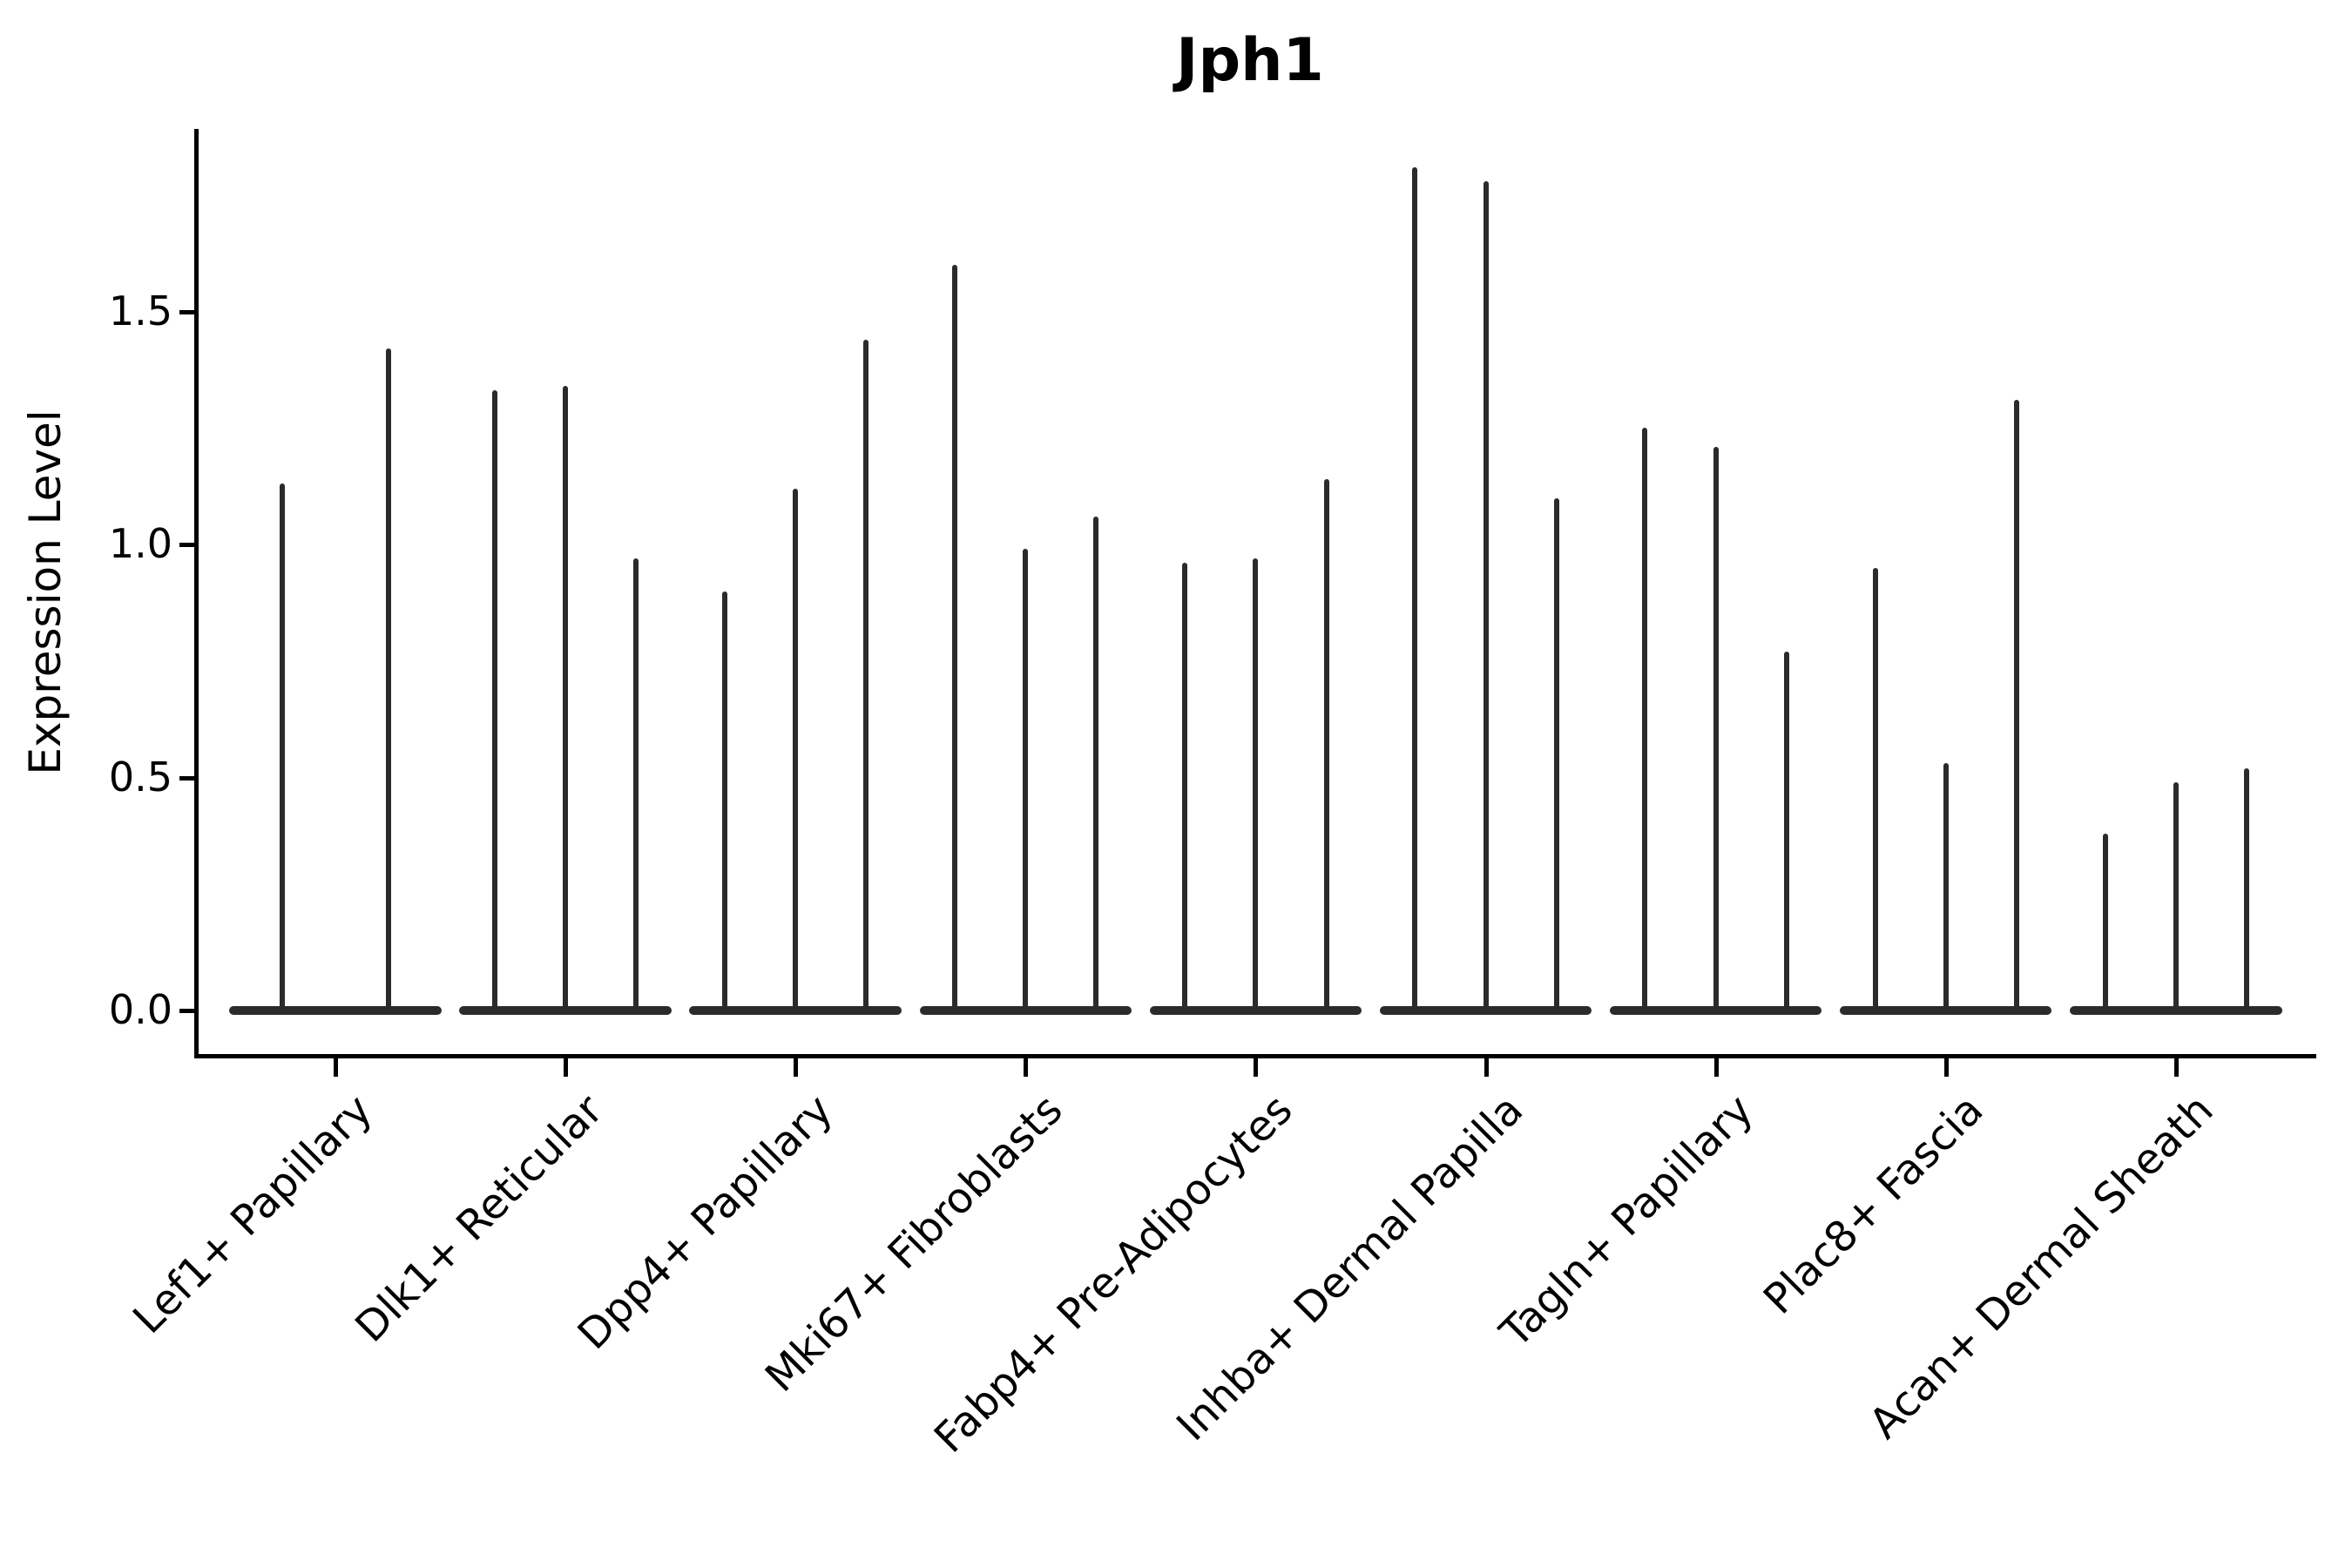 Image resolution: width=2352 pixels, height=1568 pixels. I want to click on plot-title: Jph1, so click(1250, 61).